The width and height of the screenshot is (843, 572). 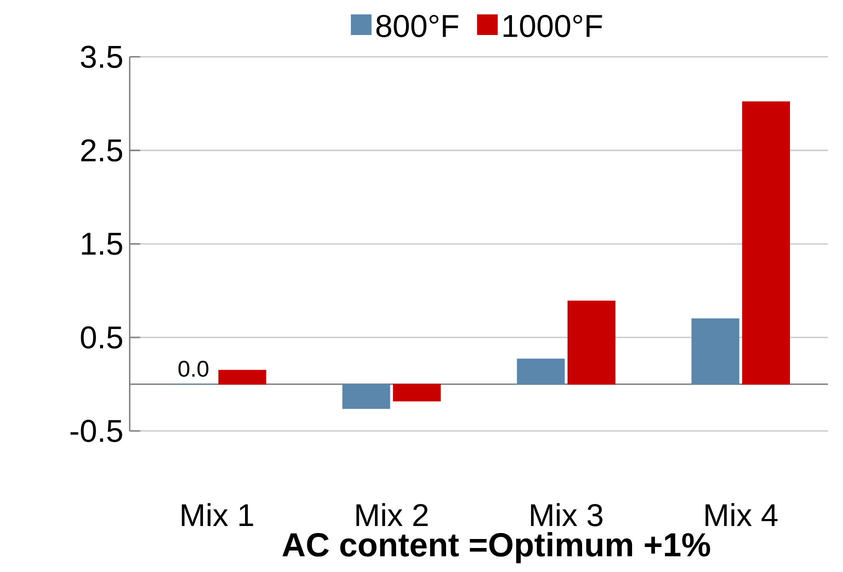 I want to click on y-tick-label: 2.5, so click(x=101, y=150).